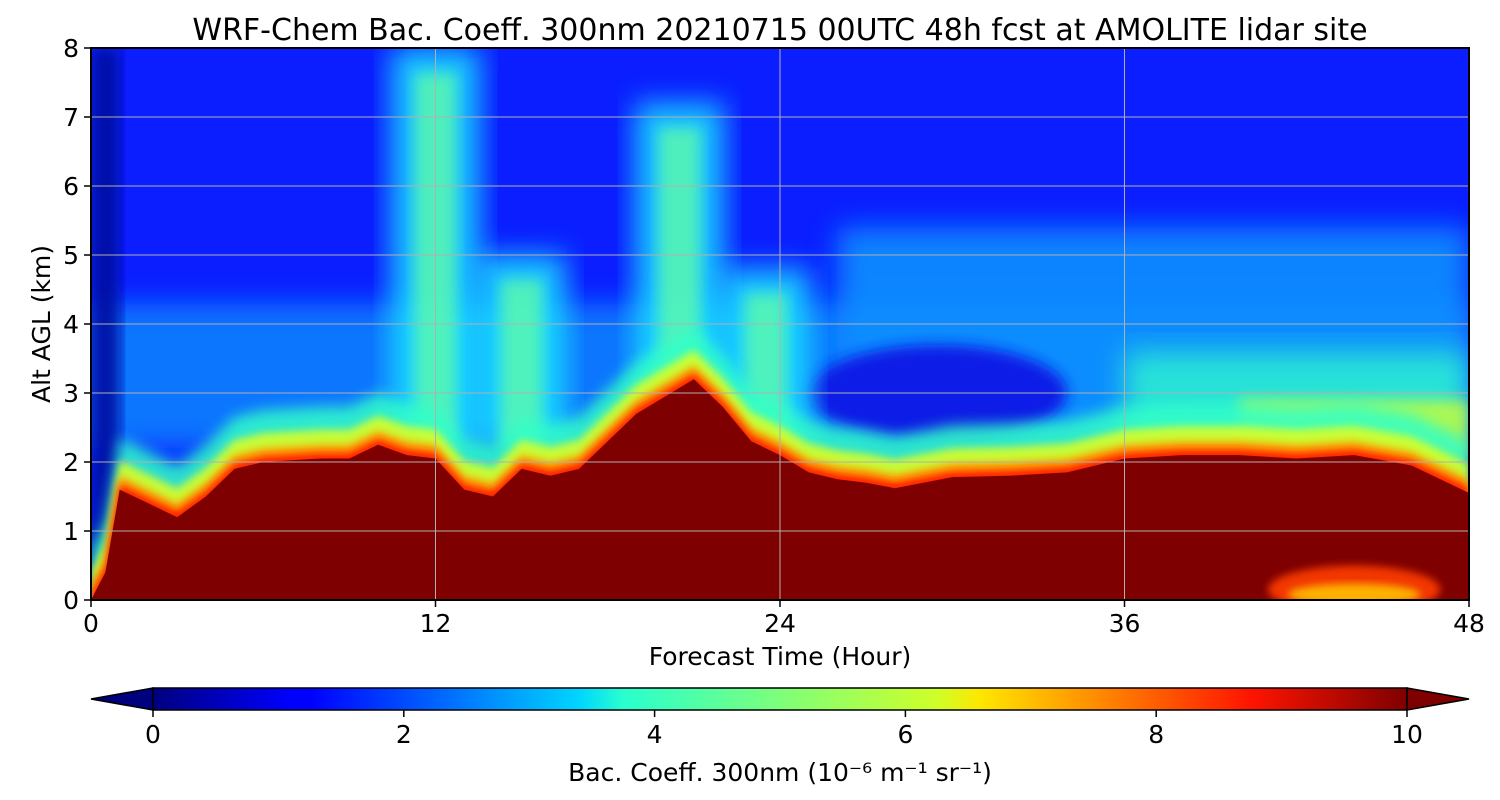  What do you see at coordinates (1156, 734) in the screenshot?
I see `cb-tick-label-4: 8` at bounding box center [1156, 734].